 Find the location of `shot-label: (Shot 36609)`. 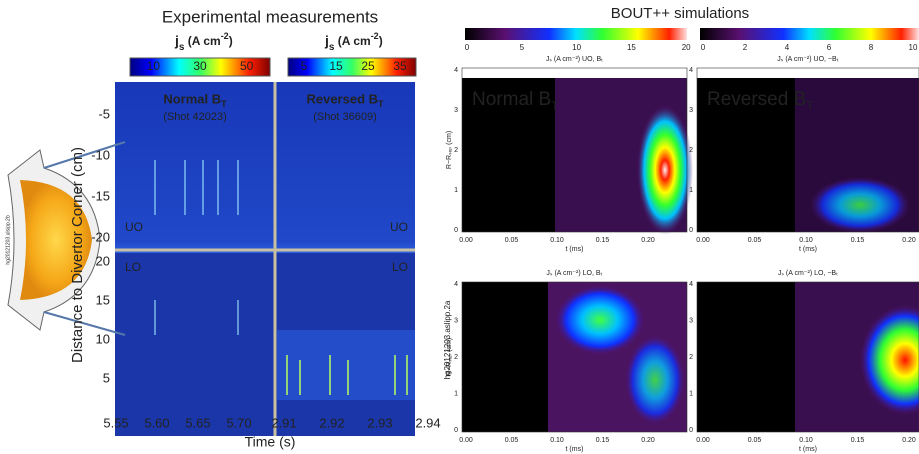

shot-label: (Shot 36609) is located at coordinates (345, 117).